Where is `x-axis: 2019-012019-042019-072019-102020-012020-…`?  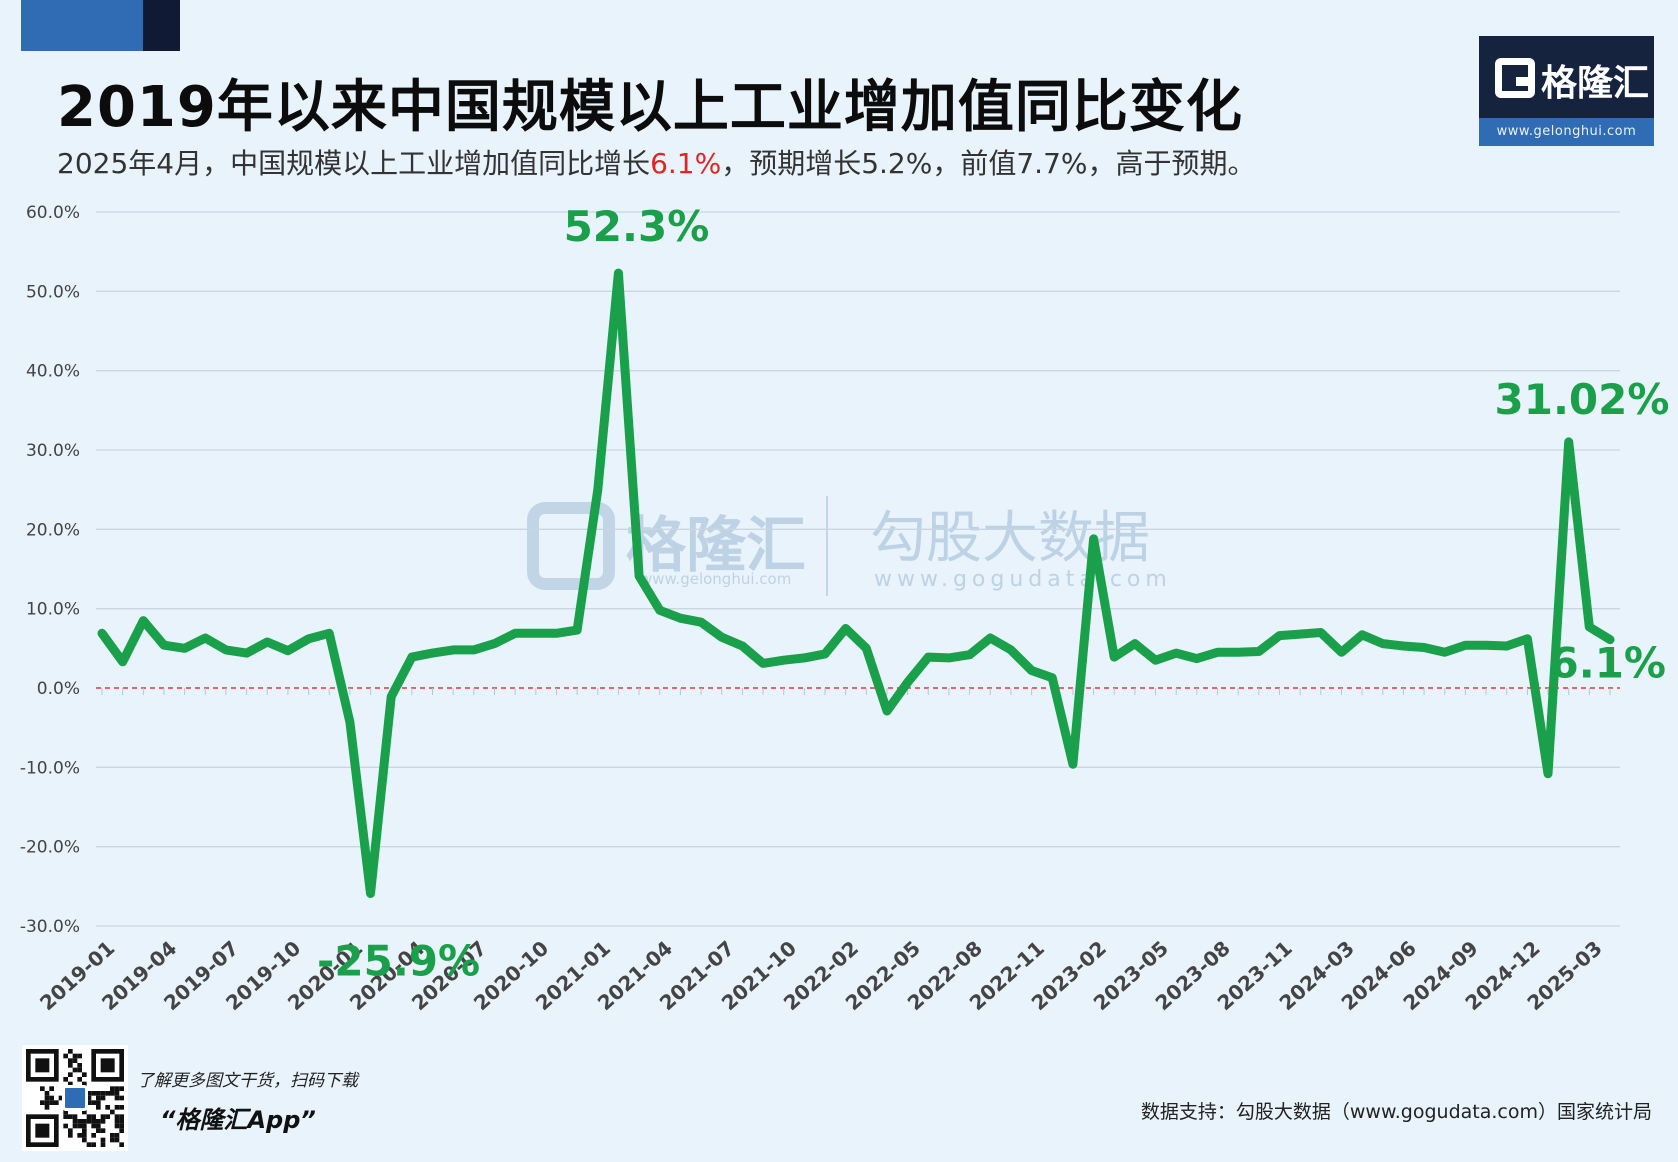 x-axis: 2019-012019-042019-072019-102020-012020-… is located at coordinates (821, 975).